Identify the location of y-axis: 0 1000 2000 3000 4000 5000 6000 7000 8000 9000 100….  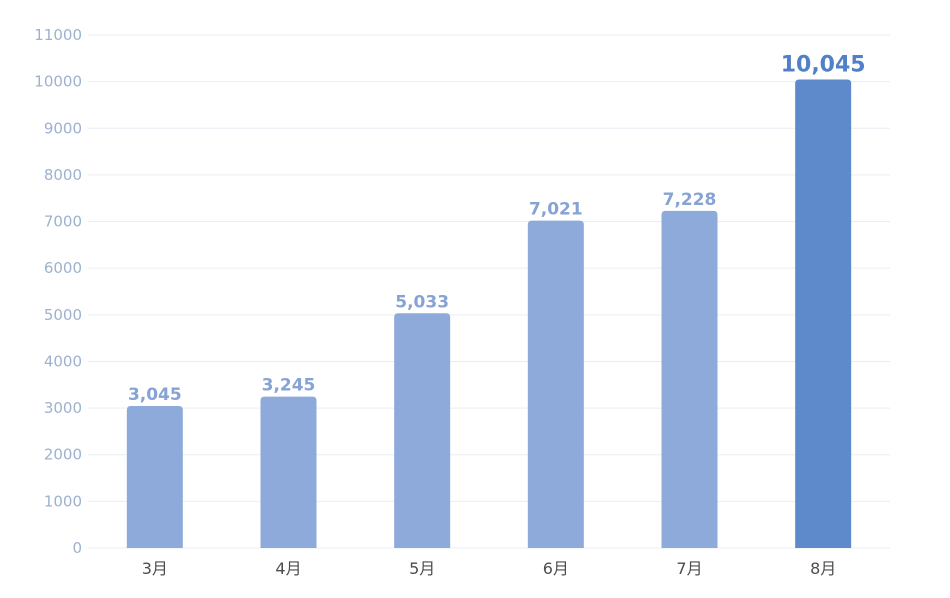
(58, 291).